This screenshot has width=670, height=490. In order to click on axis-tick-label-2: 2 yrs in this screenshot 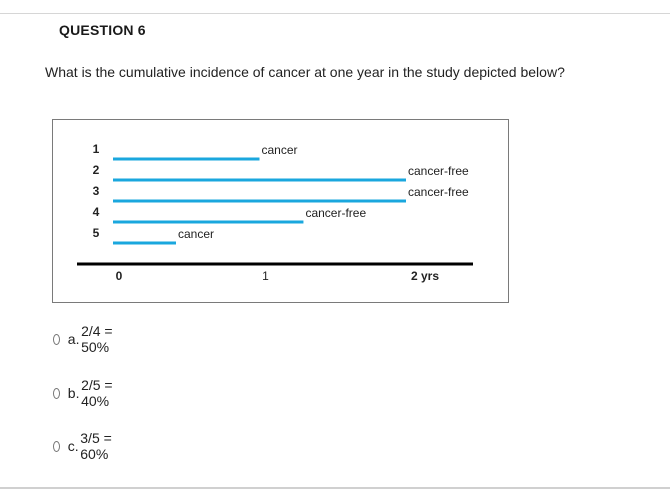, I will do `click(425, 276)`.